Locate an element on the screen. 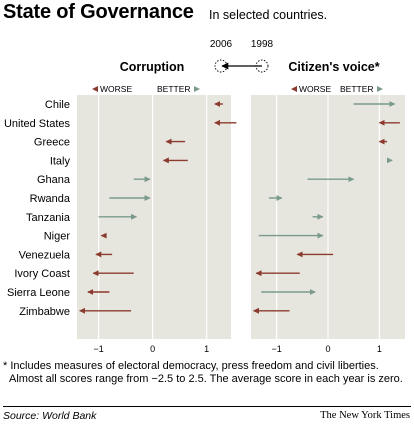 Image resolution: width=414 pixels, height=425 pixels. country-label: Zimbabwe is located at coordinates (44, 312).